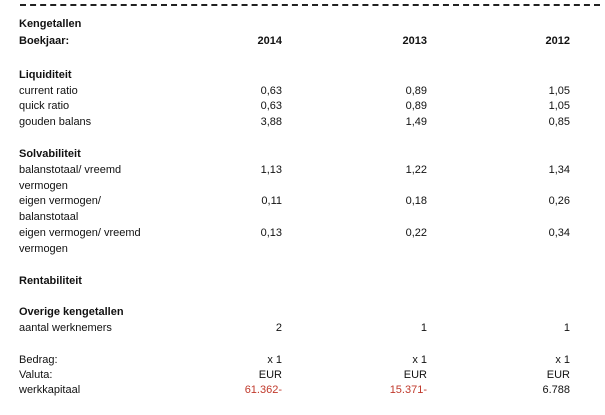 The image size is (605, 415). What do you see at coordinates (44, 106) in the screenshot?
I see `row-label-quick-ratio: quick ratio` at bounding box center [44, 106].